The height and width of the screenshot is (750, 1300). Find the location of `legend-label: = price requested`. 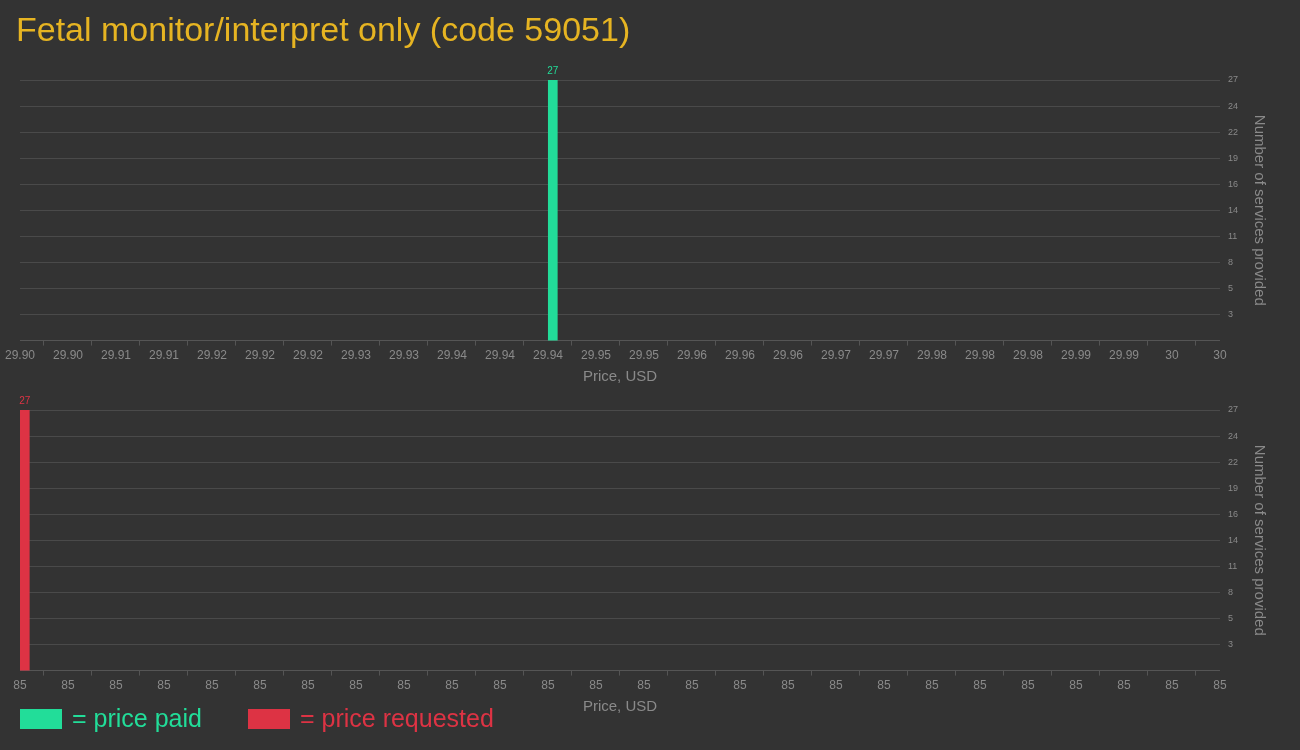

legend-label: = price requested is located at coordinates (396, 718).